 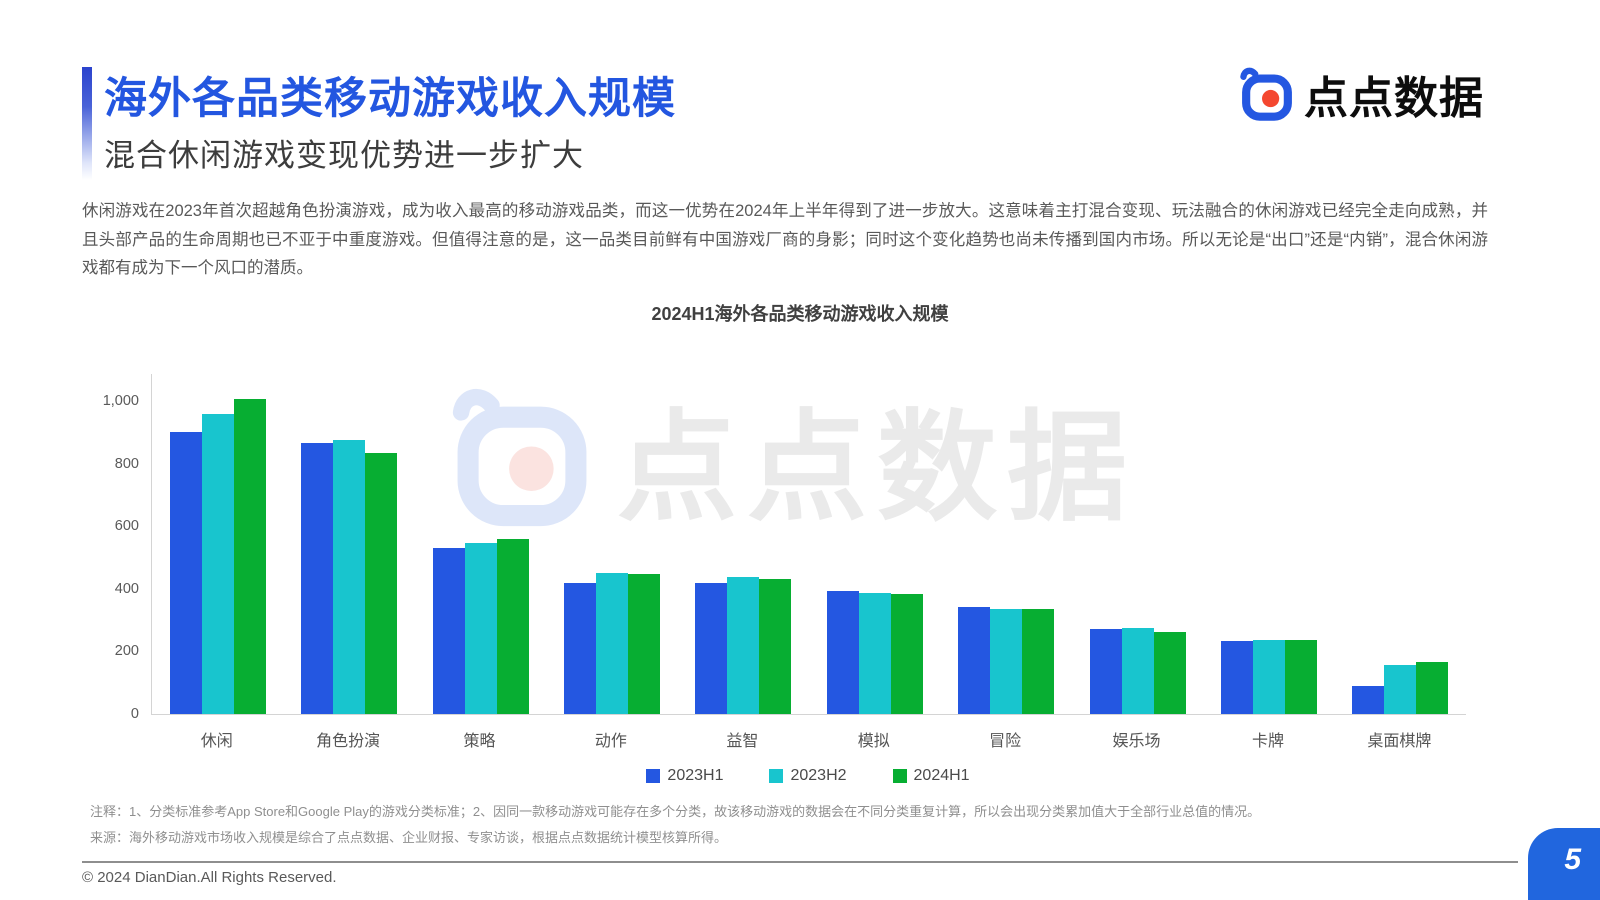 I want to click on bar-2023H2-娱乐场, so click(x=1137, y=670).